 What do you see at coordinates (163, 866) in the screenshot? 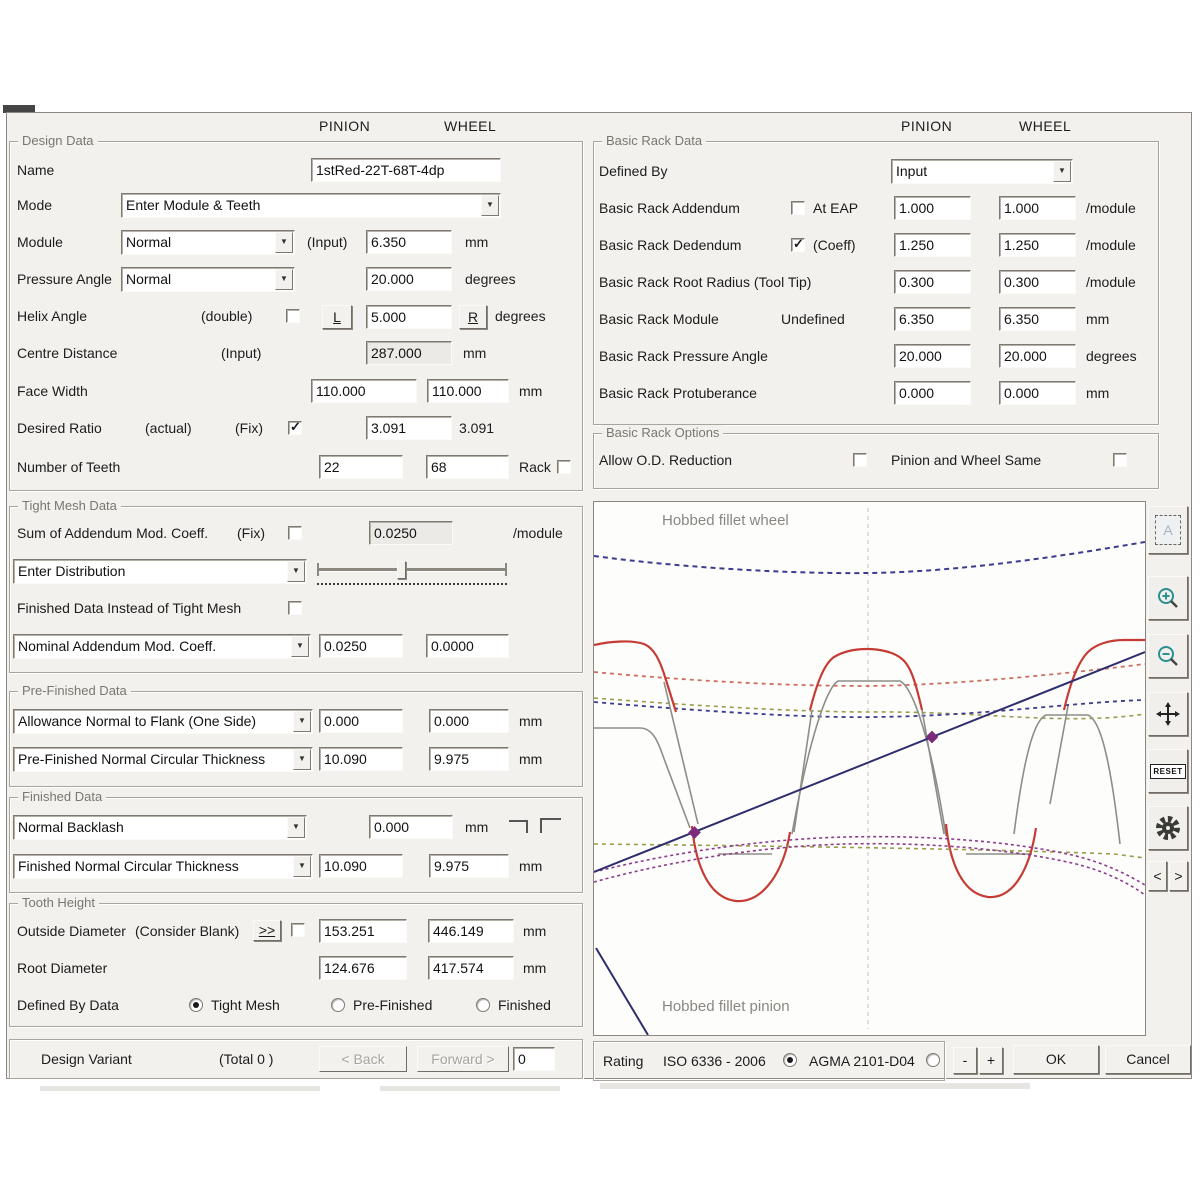
I see `finished-thickness-select: Finished Normal Circular Thickness` at bounding box center [163, 866].